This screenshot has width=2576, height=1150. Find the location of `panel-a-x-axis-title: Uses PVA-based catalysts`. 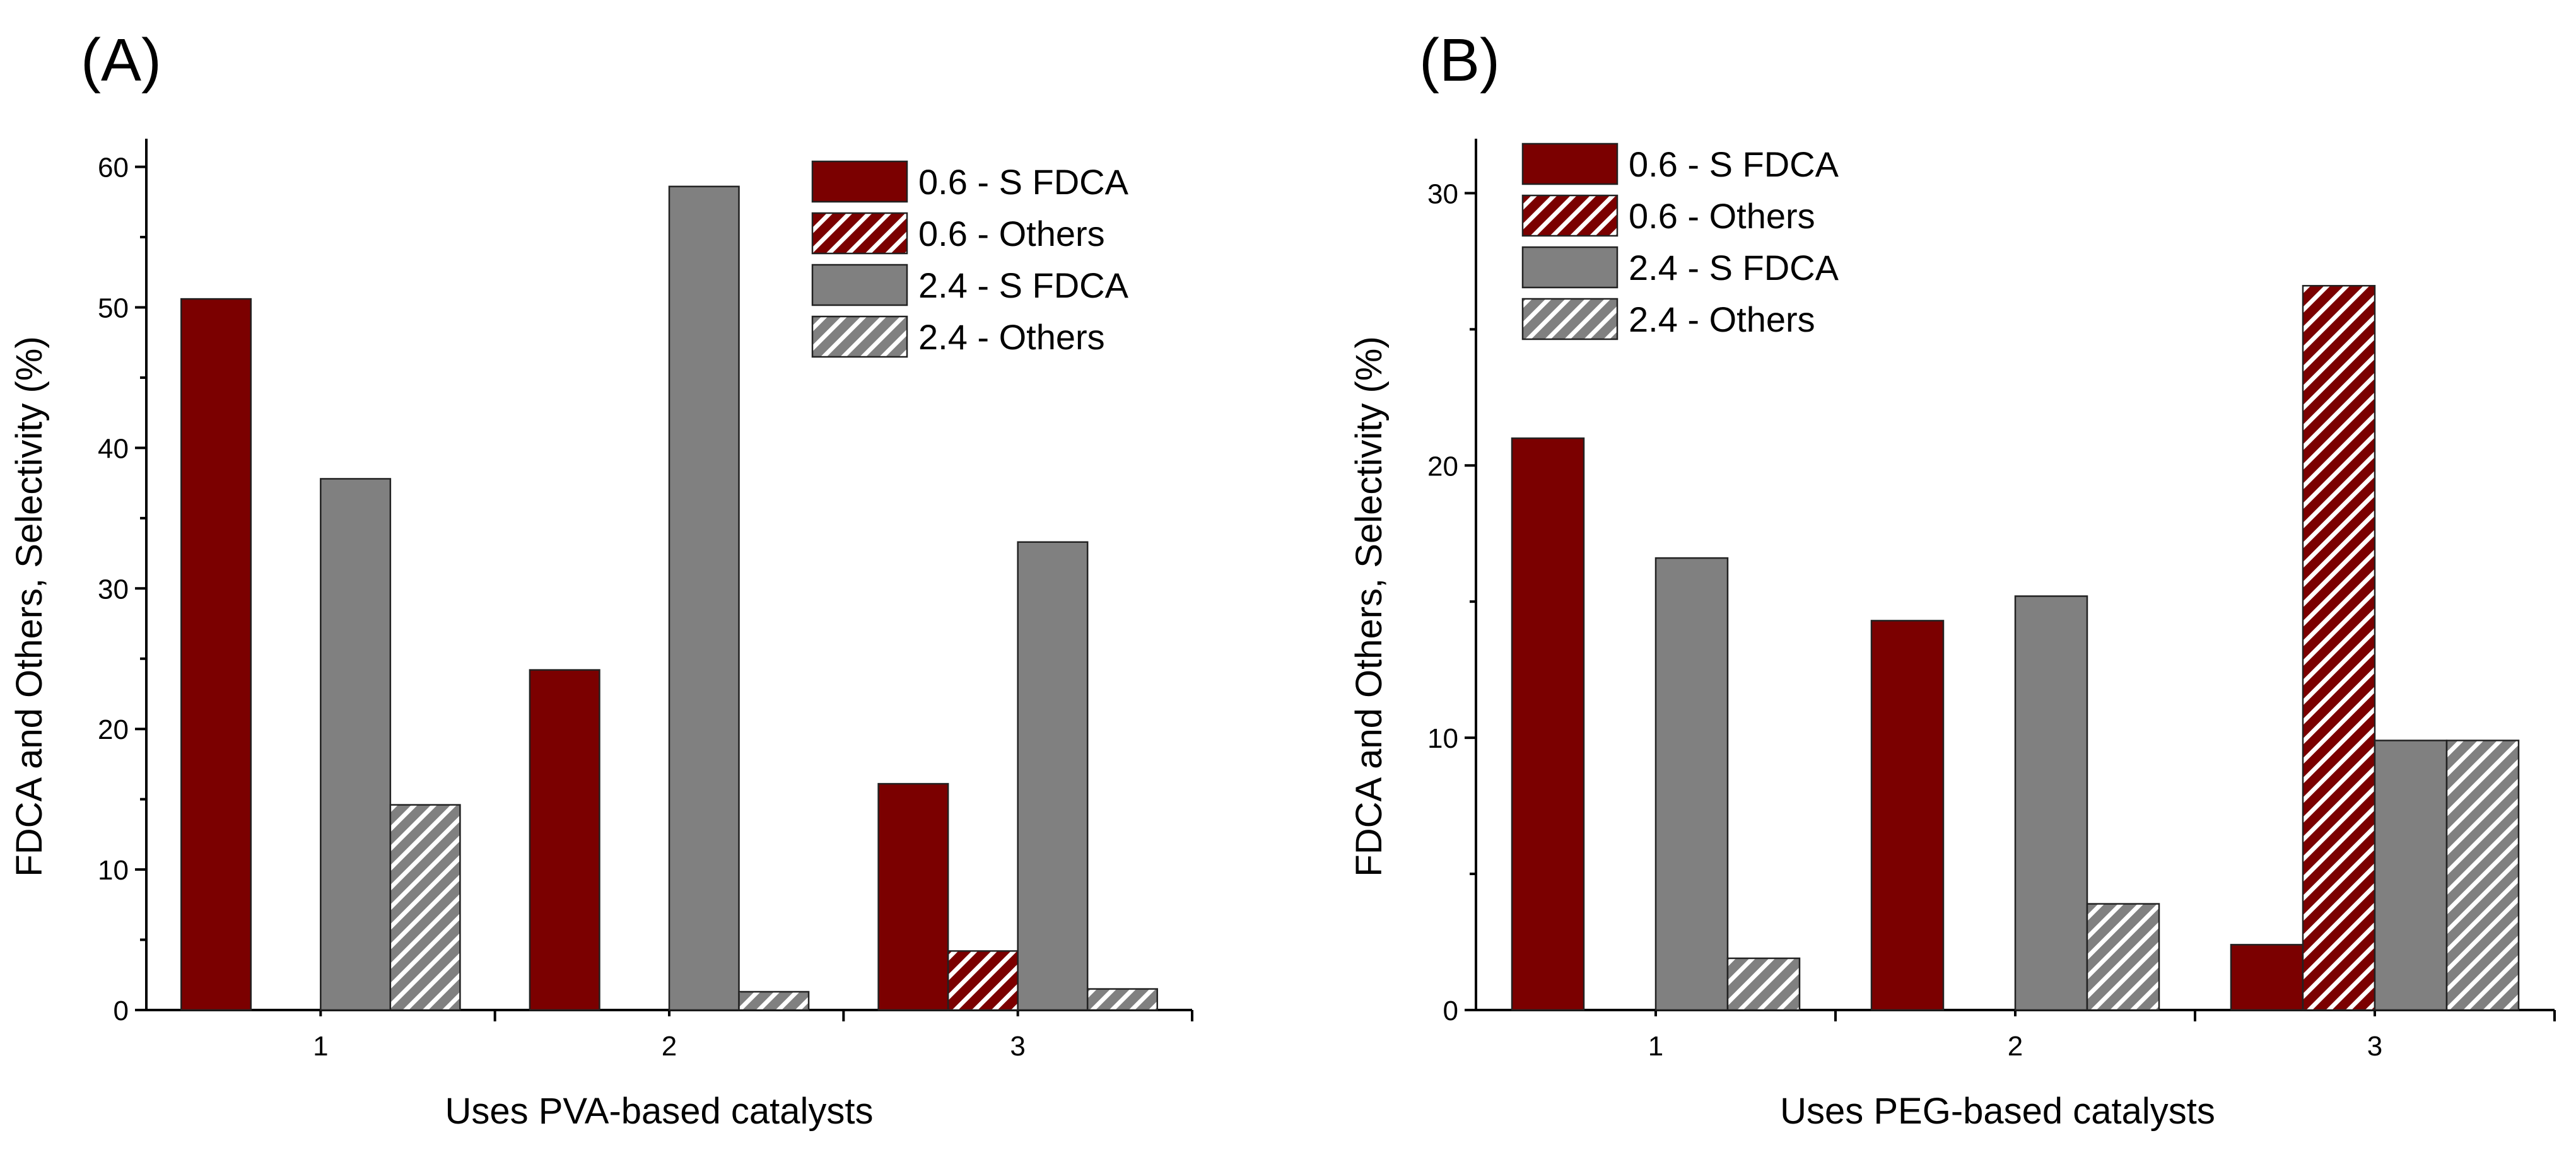

panel-a-x-axis-title: Uses PVA-based catalysts is located at coordinates (659, 1111).